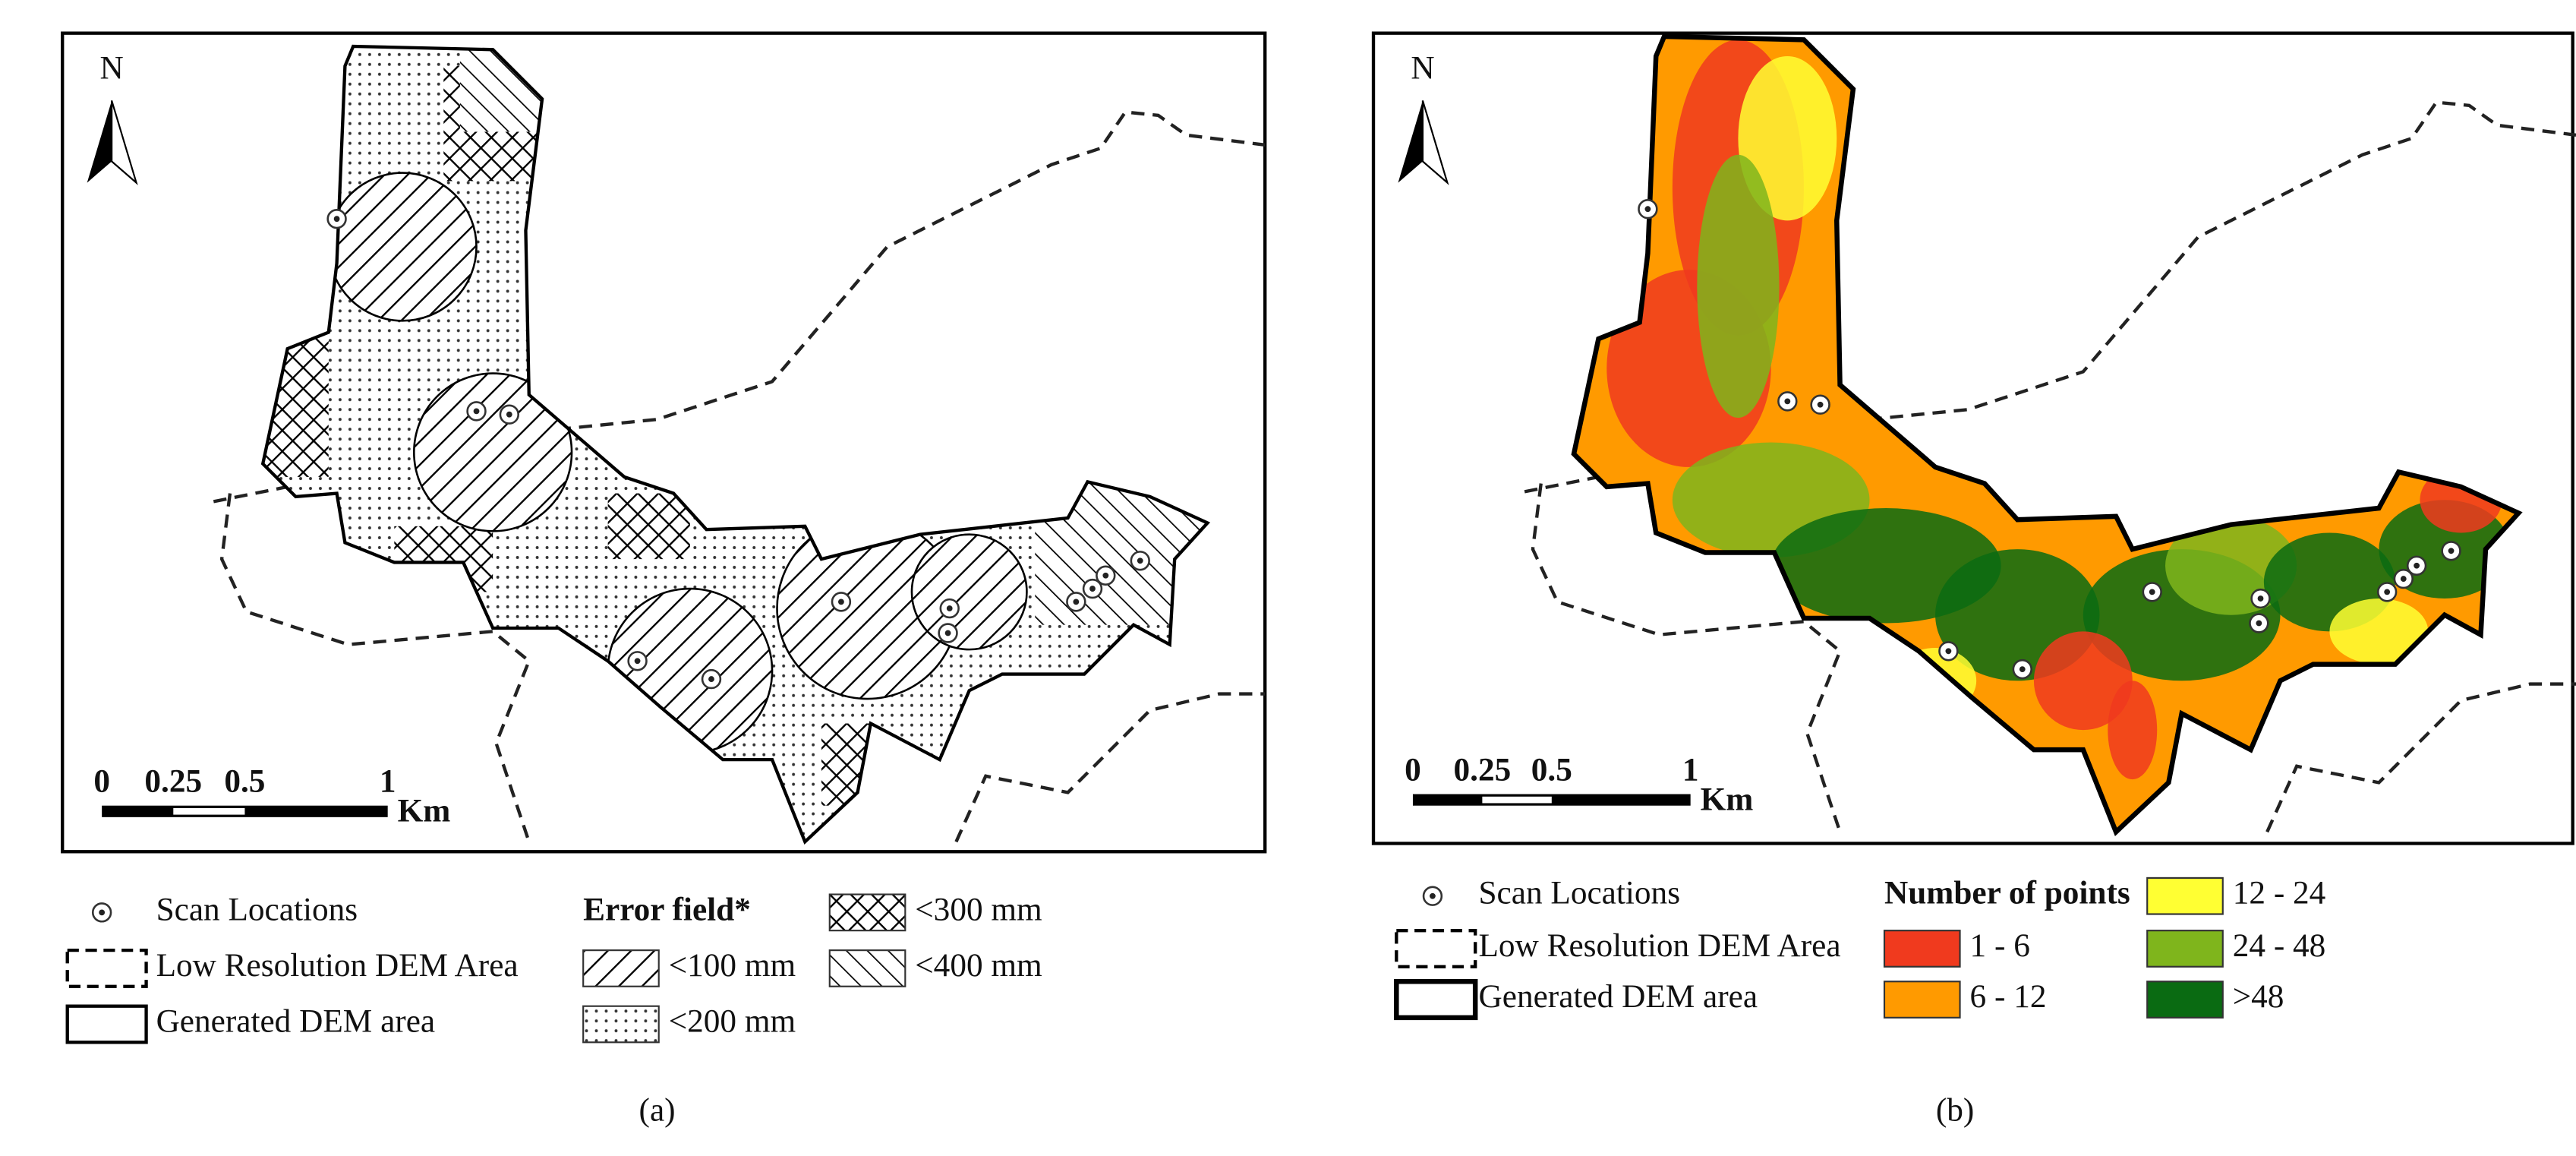  Describe the element at coordinates (2000, 945) in the screenshot. I see `legend-text: 1 - 6` at that location.